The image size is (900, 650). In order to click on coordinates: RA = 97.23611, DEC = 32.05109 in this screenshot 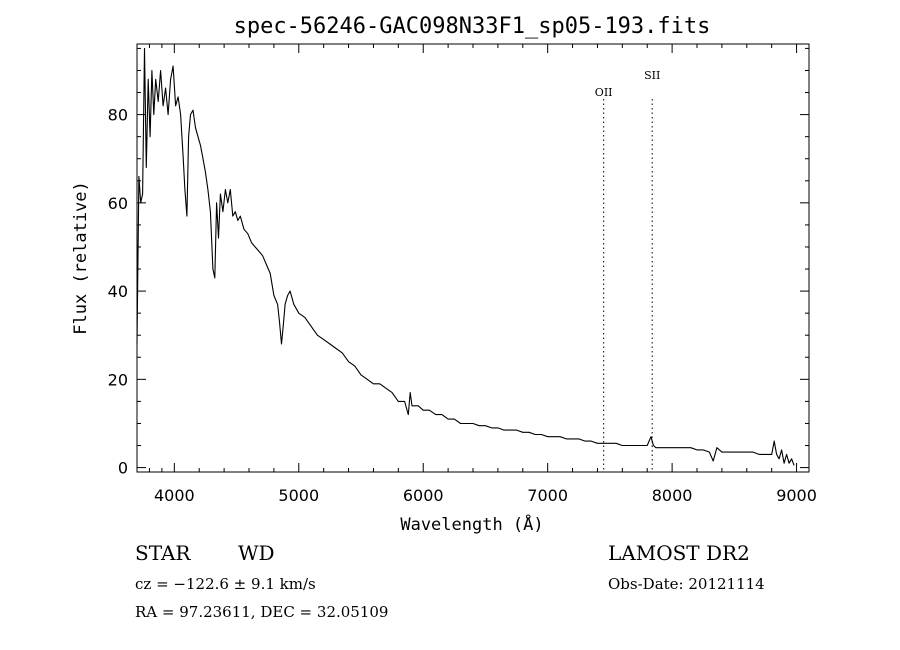, I will do `click(262, 612)`.